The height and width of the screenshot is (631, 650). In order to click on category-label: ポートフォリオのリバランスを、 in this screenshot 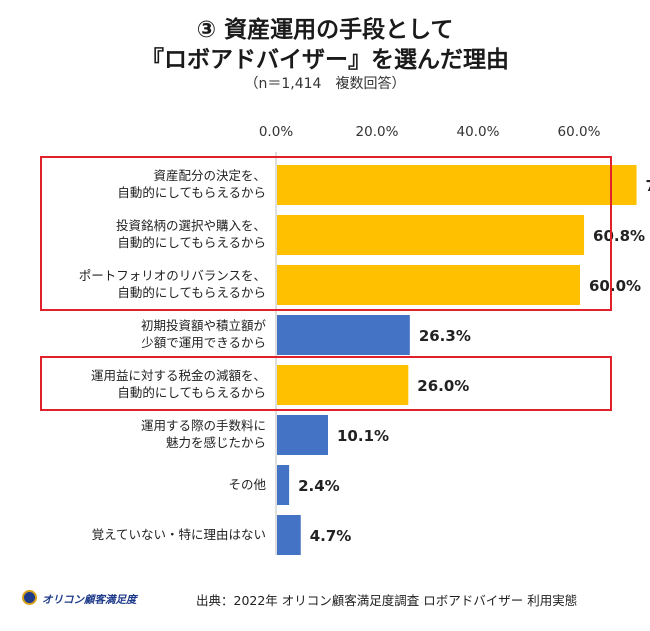, I will do `click(172, 275)`.